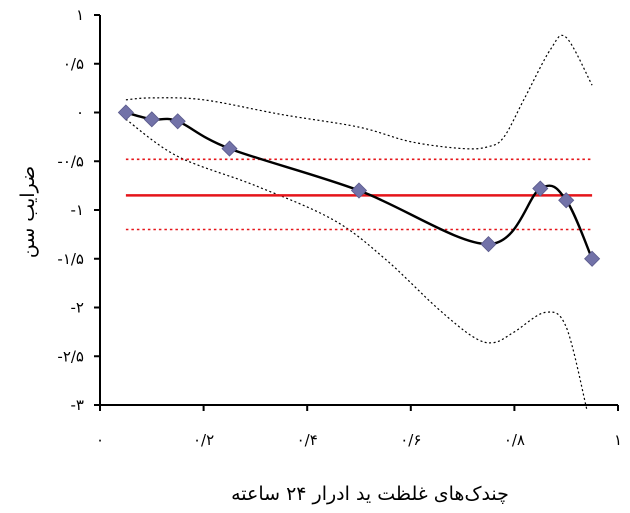 This screenshot has height=513, width=630. Describe the element at coordinates (73, 64) in the screenshot. I see `y-tick-label-1: ۰/۵` at that location.